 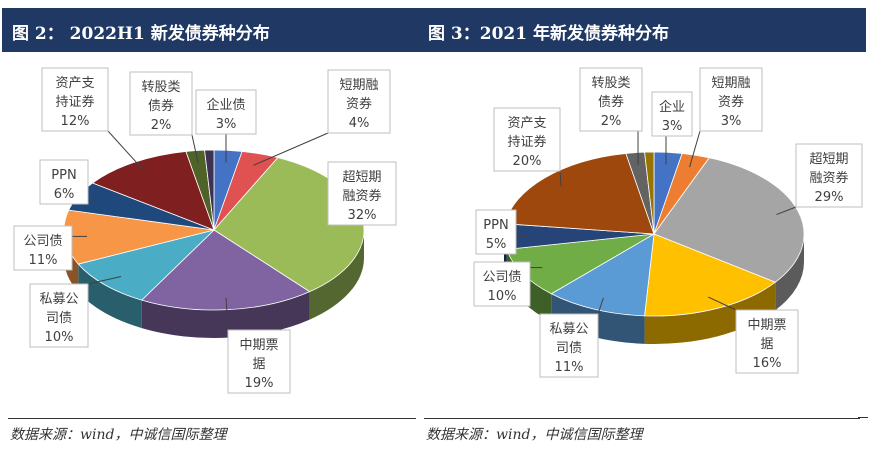 I want to click on data-label-value: 12%, so click(x=75, y=121).